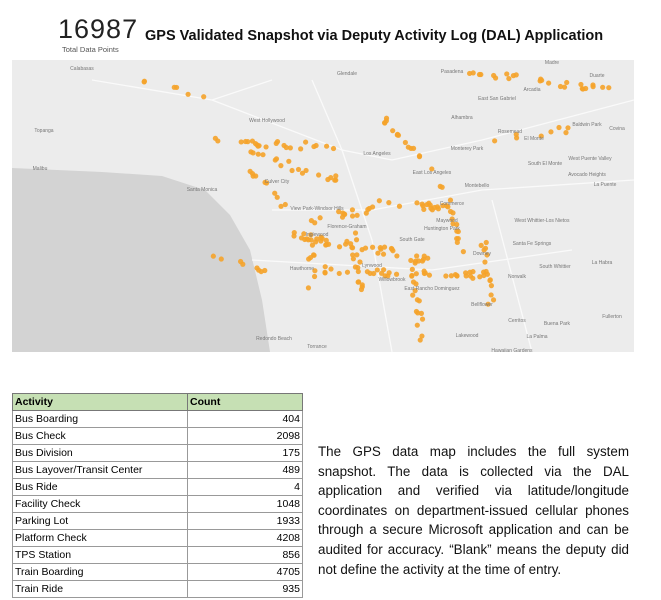 This screenshot has height=600, width=661. What do you see at coordinates (245, 572) in the screenshot?
I see `count-cell: 4705` at bounding box center [245, 572].